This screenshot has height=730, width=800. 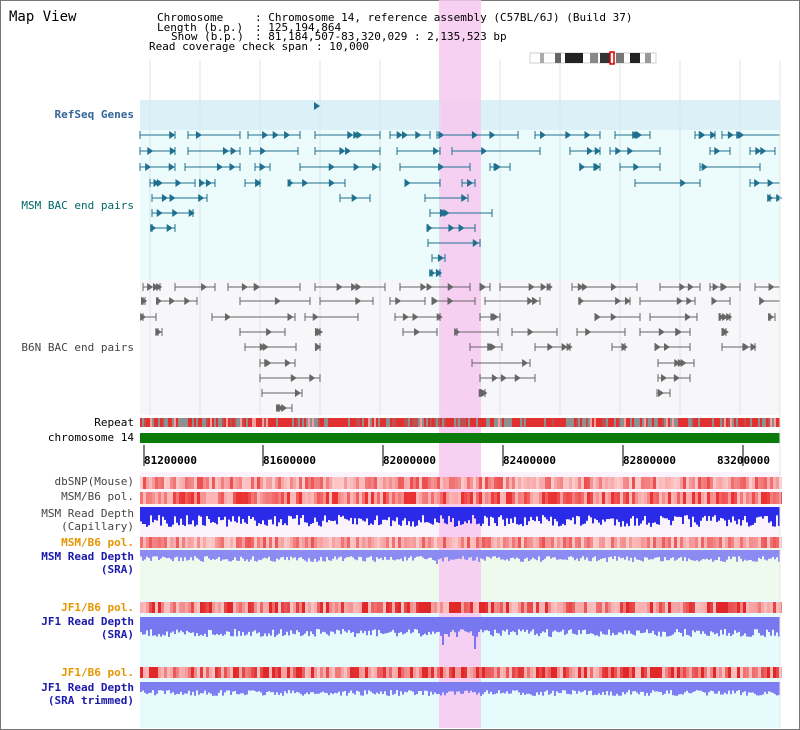 What do you see at coordinates (87, 513) in the screenshot?
I see `track-label-msm-depth-capillary: MSM Read Depth` at bounding box center [87, 513].